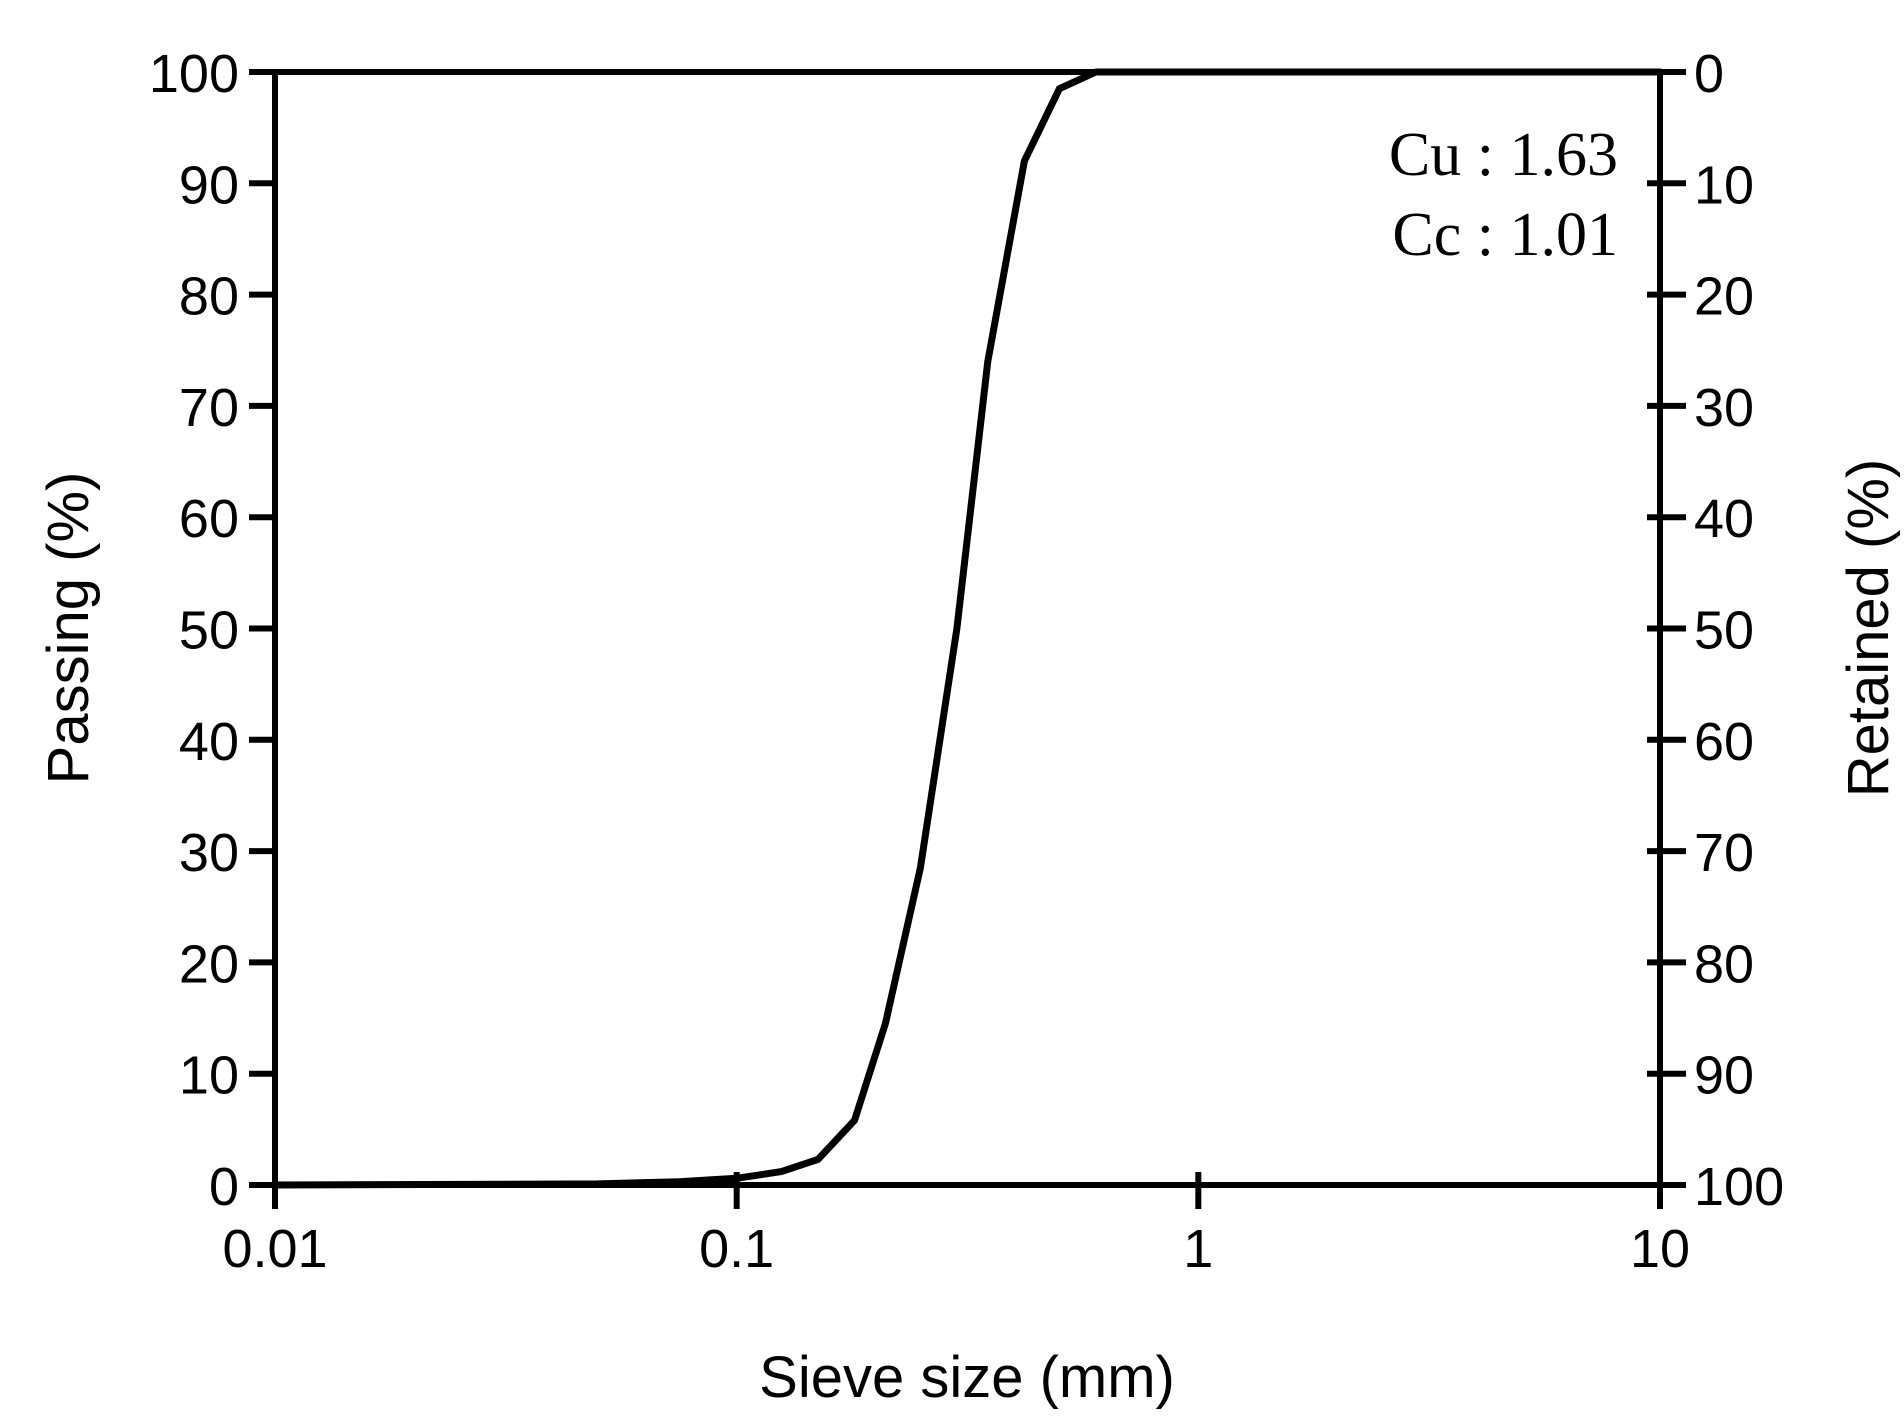  I want to click on x-axis-title: Sieve size (mm), so click(967, 1377).